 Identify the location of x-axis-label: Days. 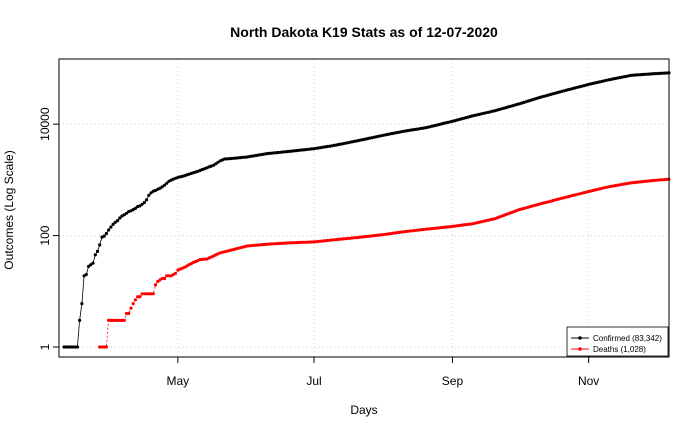
(363, 410).